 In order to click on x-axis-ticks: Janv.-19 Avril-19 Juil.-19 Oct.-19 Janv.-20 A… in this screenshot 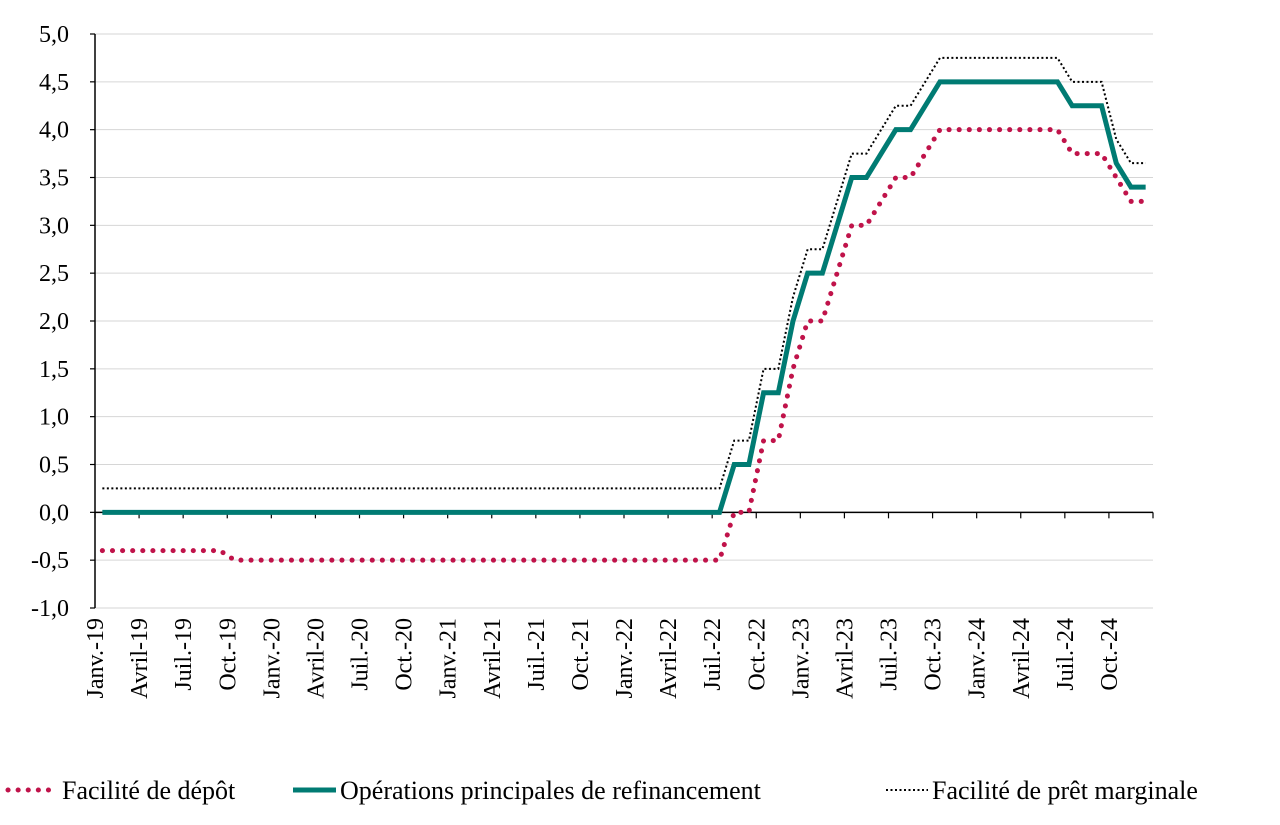, I will do `click(603, 658)`.